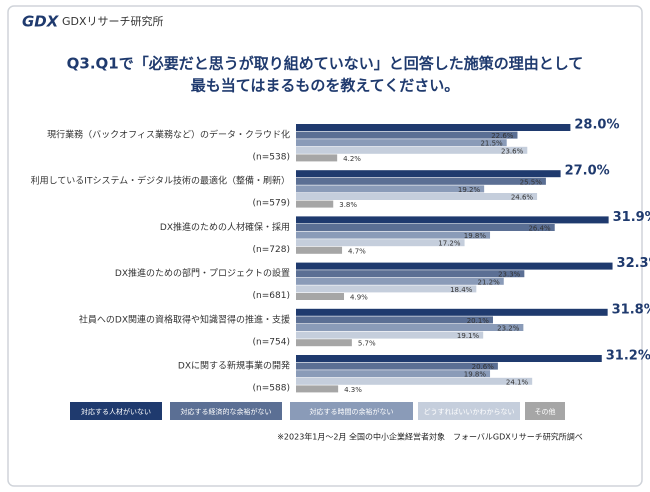 The image size is (650, 492). I want to click on category-label: 現行業務（バックオフィス業務など）のデータ・クラウド化, so click(168, 135).